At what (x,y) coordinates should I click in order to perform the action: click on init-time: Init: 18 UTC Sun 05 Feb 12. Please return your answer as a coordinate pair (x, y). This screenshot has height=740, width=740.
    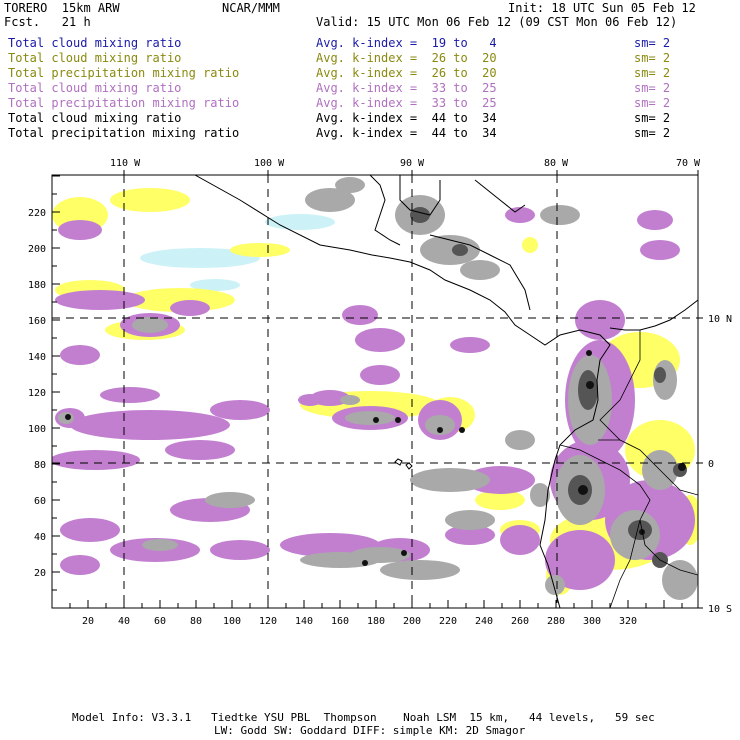
    Looking at the image, I should click on (602, 8).